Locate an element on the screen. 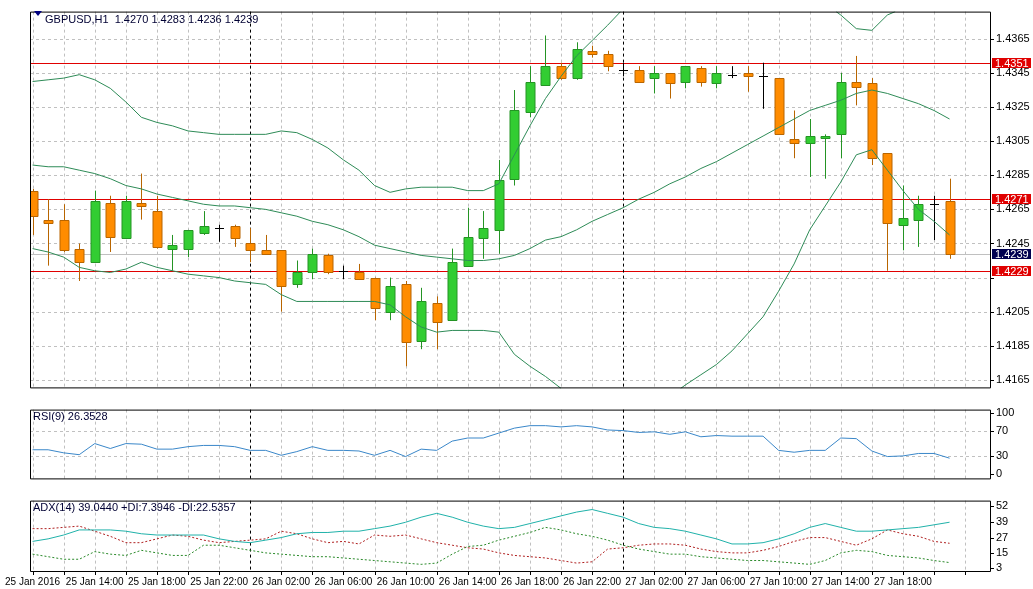 This screenshot has width=1033, height=589. y-tick-label: 1.4165 is located at coordinates (1013, 378).